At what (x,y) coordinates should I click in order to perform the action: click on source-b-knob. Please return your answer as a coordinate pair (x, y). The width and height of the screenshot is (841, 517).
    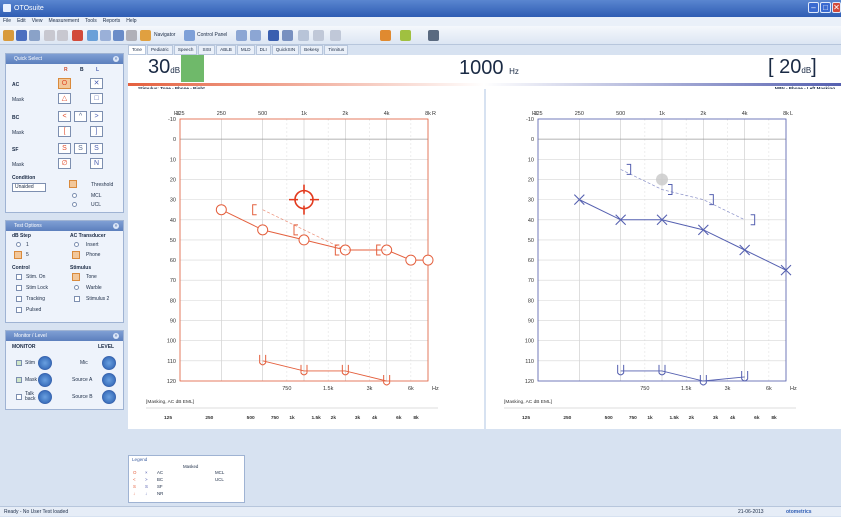
    Looking at the image, I should click on (109, 397).